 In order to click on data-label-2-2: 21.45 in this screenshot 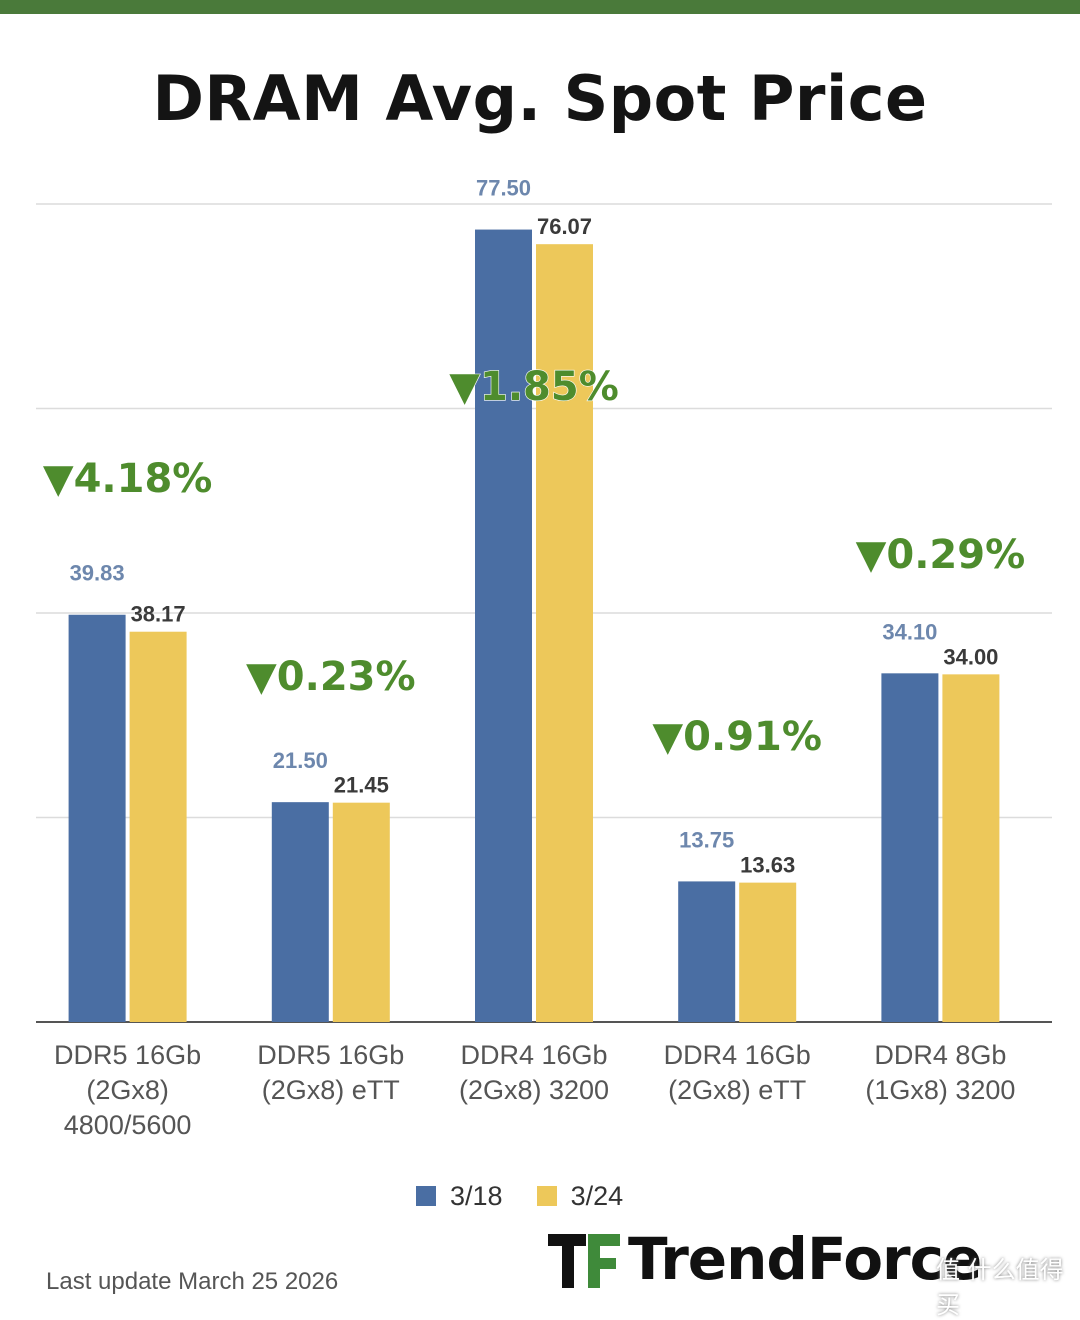, I will do `click(361, 785)`.